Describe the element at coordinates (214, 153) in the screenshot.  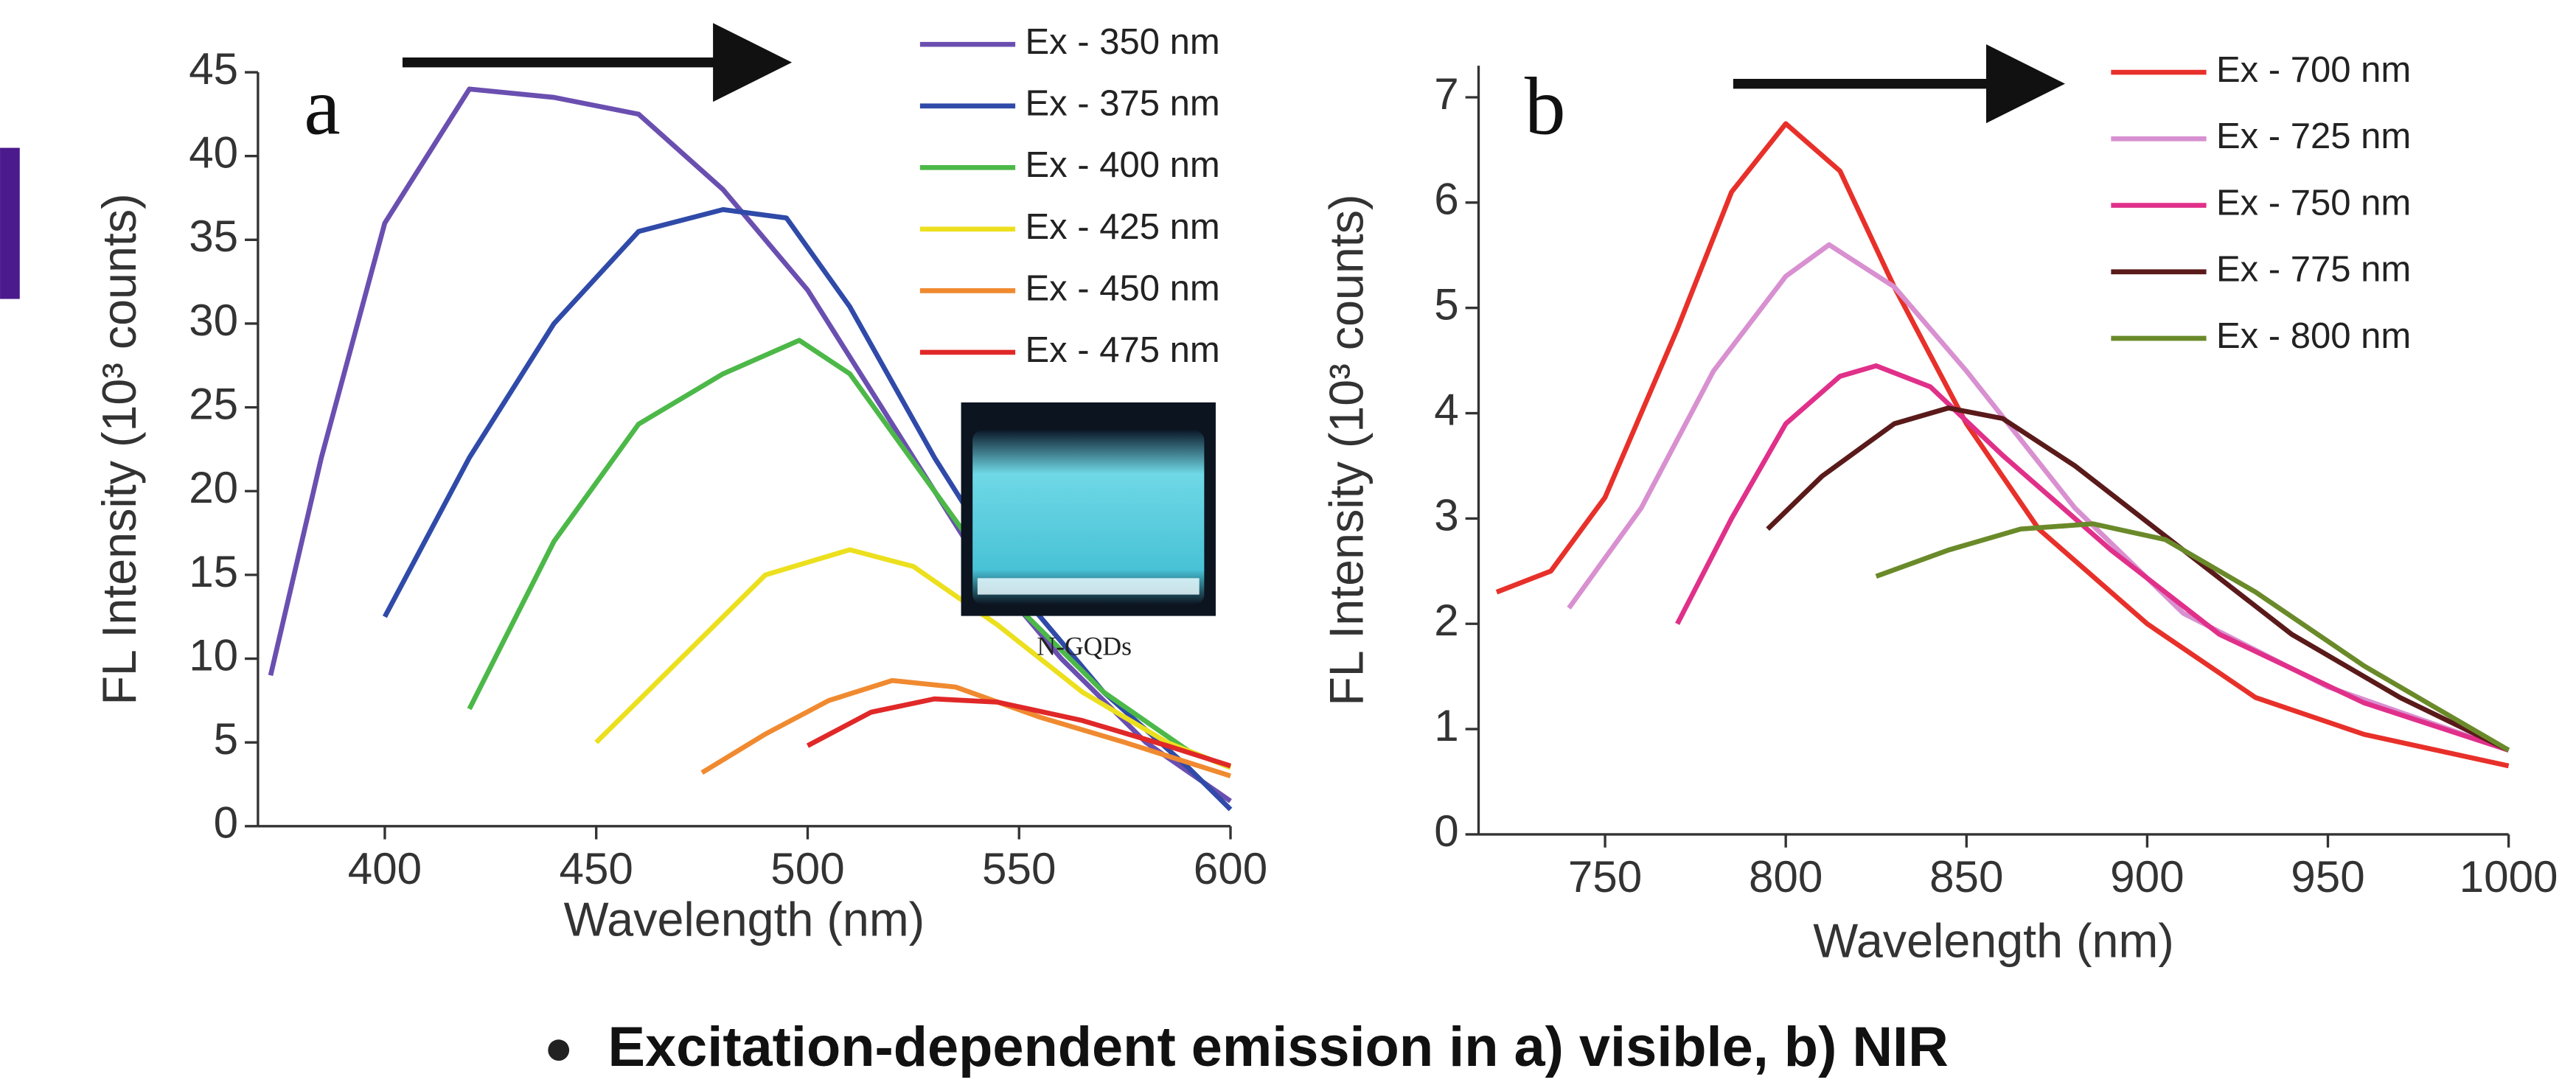
I see `y-tick-label: 40` at that location.